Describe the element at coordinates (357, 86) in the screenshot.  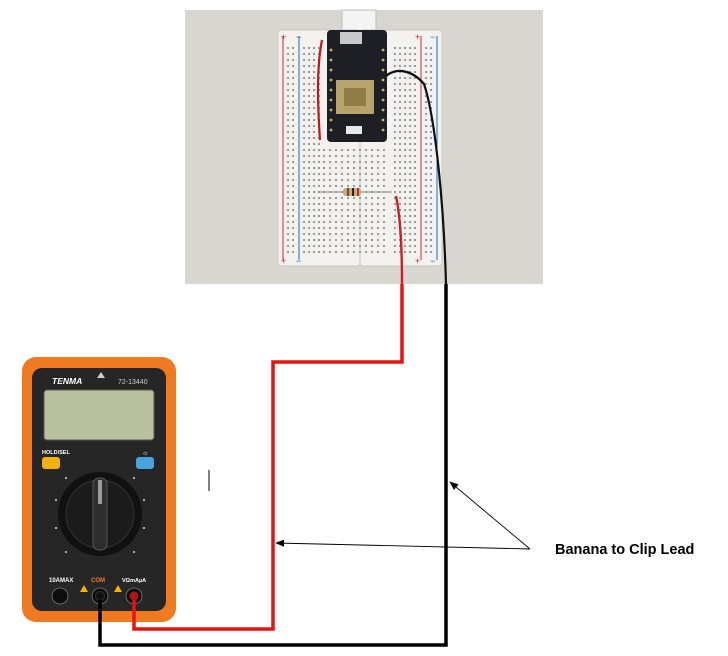
I see `microcontroller-board` at that location.